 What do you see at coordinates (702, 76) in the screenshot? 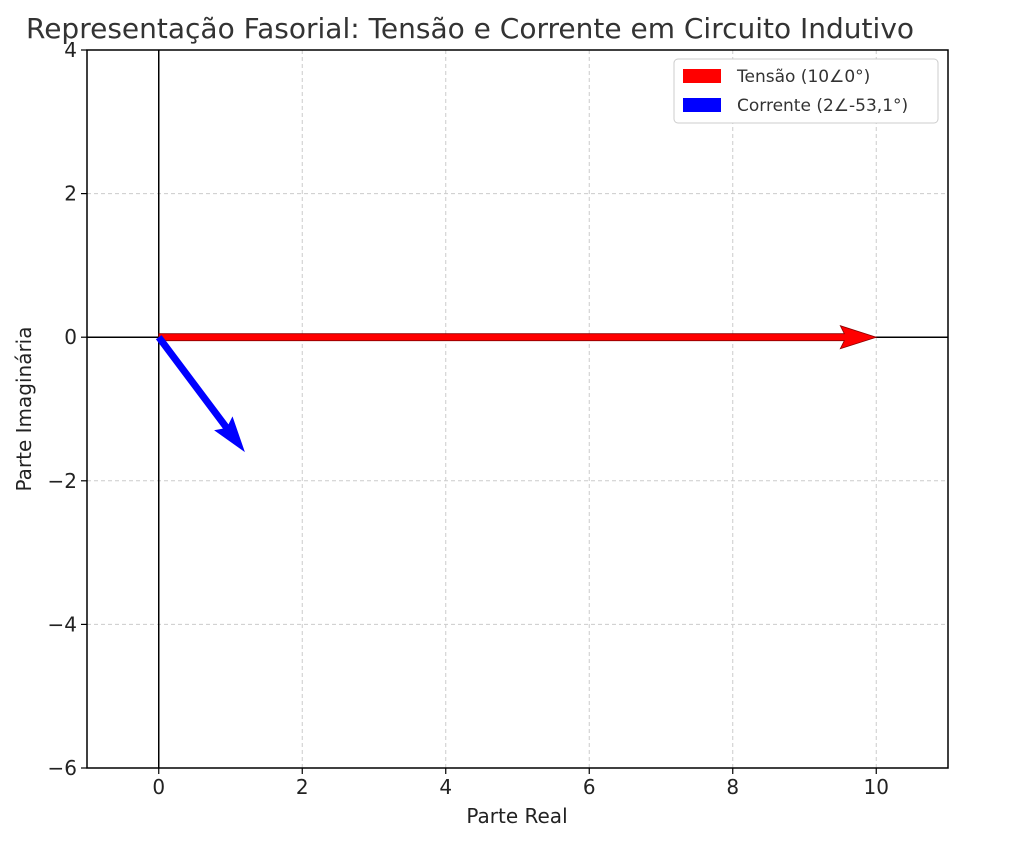
I see `legend-swatch-voltage` at bounding box center [702, 76].